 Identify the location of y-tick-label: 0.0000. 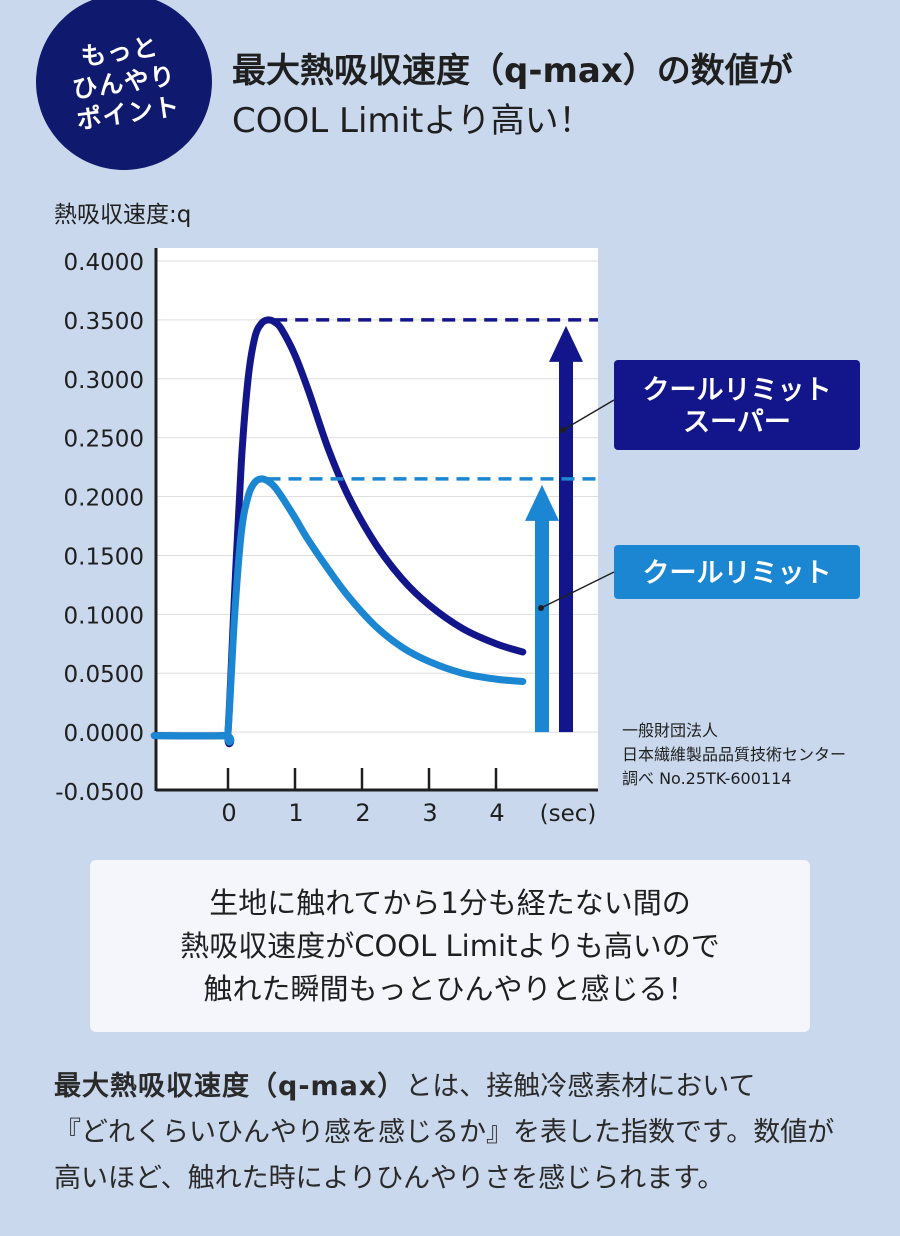
(104, 734).